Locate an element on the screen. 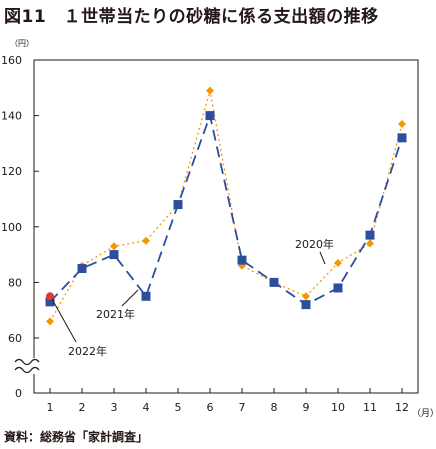 Image resolution: width=436 pixels, height=449 pixels. x-tick-label: 5 is located at coordinates (178, 407).